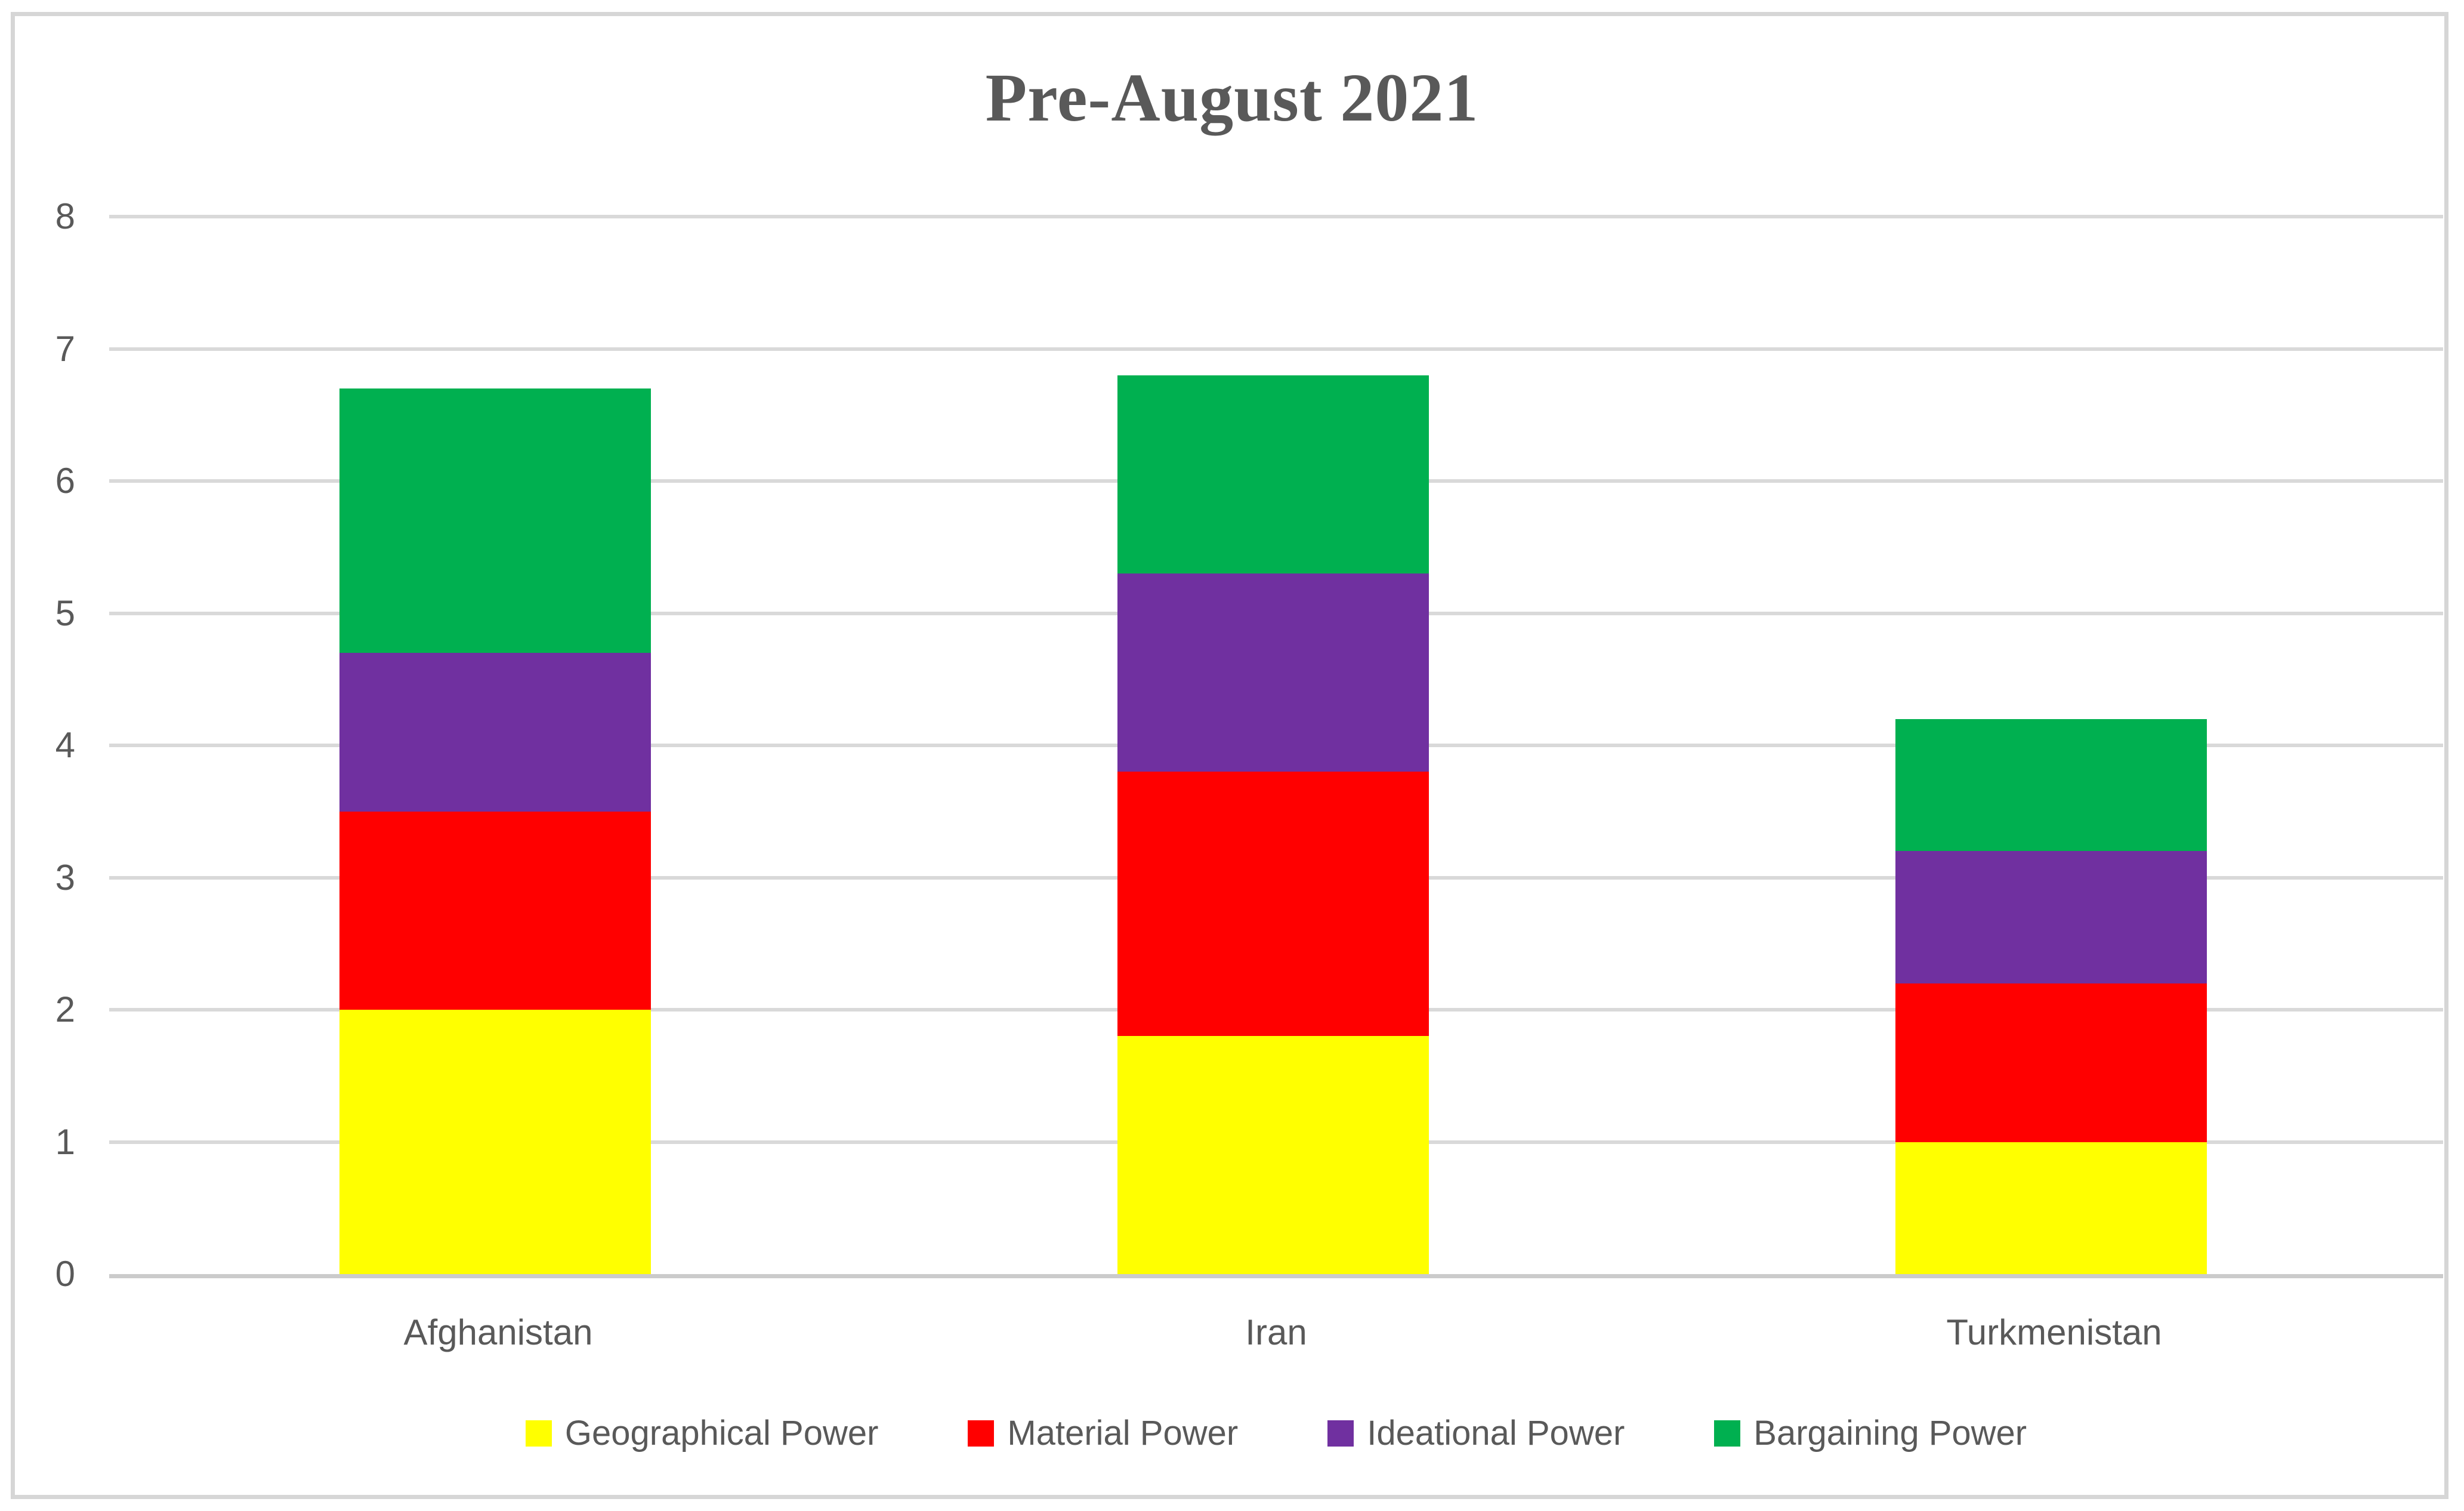 The height and width of the screenshot is (1511, 2464). Describe the element at coordinates (1273, 474) in the screenshot. I see `bar-segment-iran-bargaining-power` at that location.